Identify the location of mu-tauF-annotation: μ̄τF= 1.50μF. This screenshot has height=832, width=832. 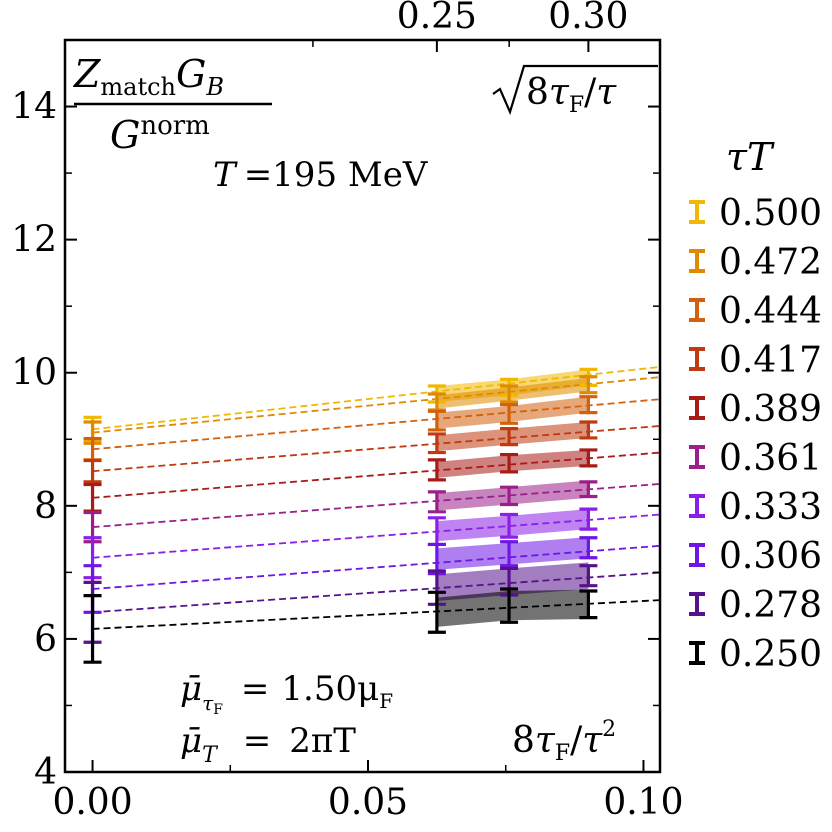
(286, 693).